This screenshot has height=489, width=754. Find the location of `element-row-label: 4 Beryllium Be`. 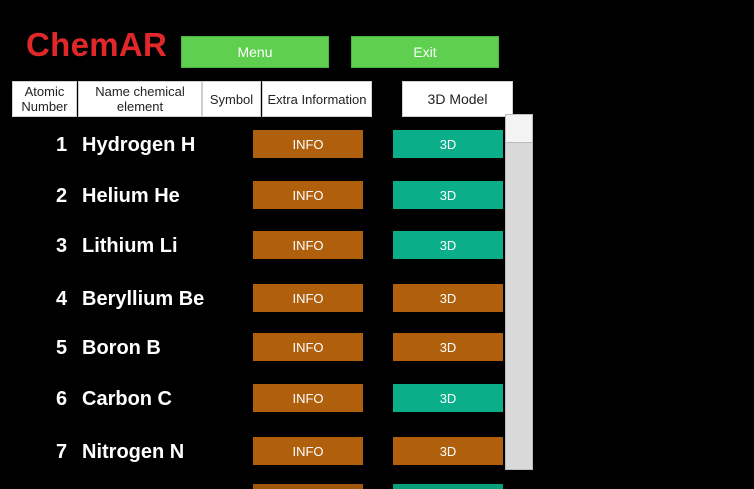

element-row-label: 4 Beryllium Be is located at coordinates (130, 299).